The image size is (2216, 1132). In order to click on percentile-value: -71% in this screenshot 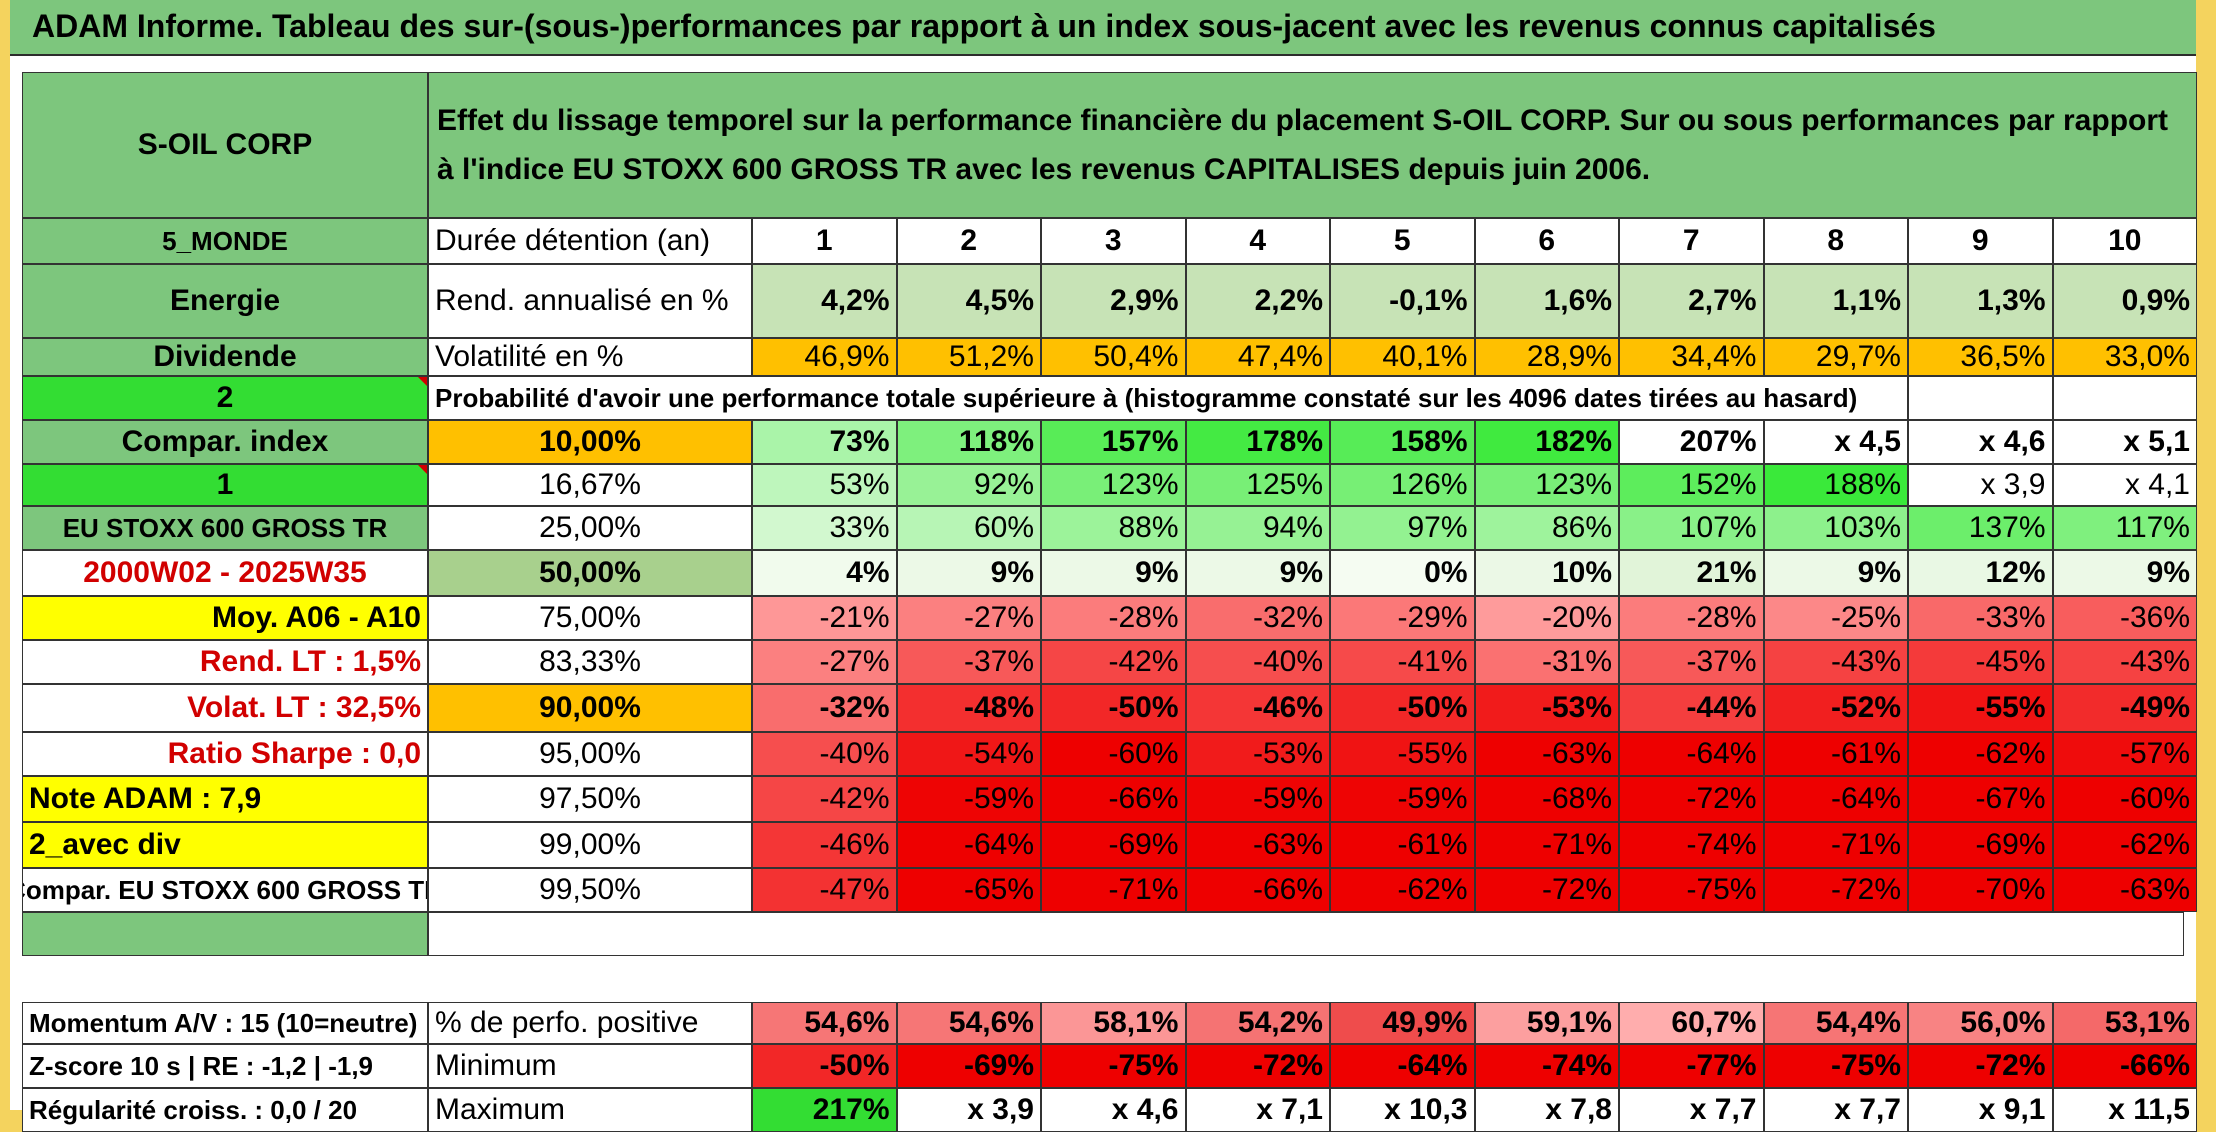, I will do `click(1835, 845)`.